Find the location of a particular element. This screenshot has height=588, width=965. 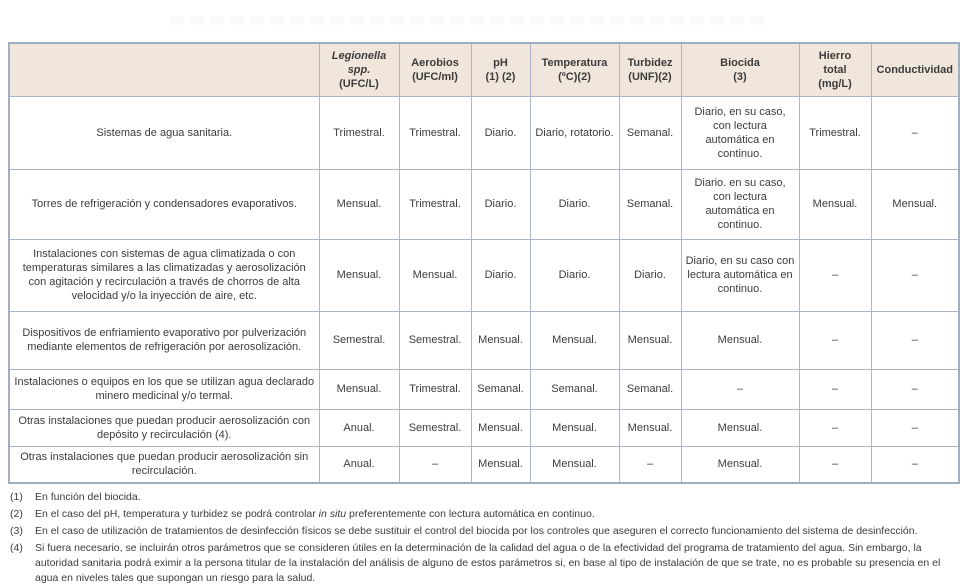

row-label: Sistemas de agua sanitaria. is located at coordinates (164, 132).